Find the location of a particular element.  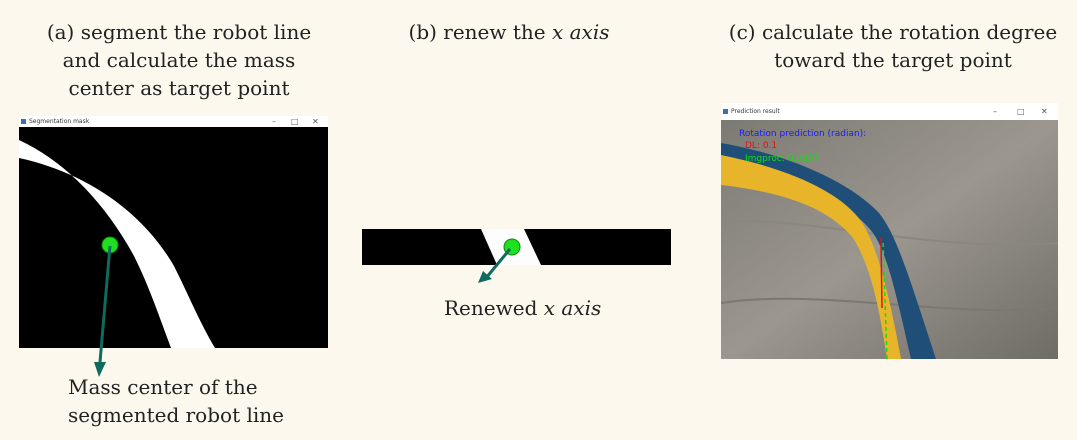

renewed-axis-annotation-italic: x axis is located at coordinates (572, 308).